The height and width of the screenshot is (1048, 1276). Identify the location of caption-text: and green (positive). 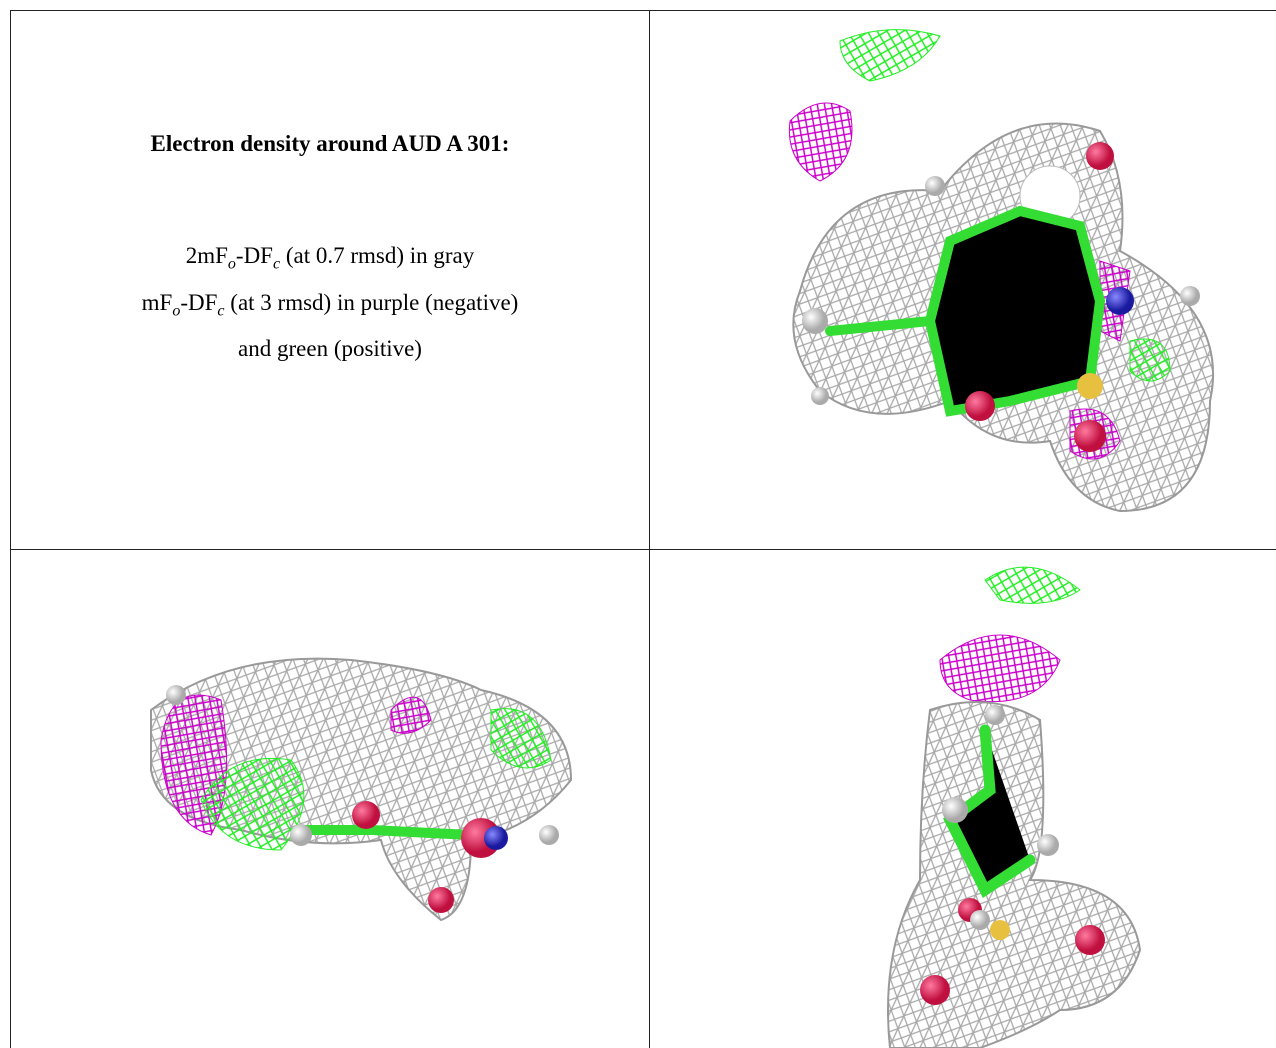
(330, 349).